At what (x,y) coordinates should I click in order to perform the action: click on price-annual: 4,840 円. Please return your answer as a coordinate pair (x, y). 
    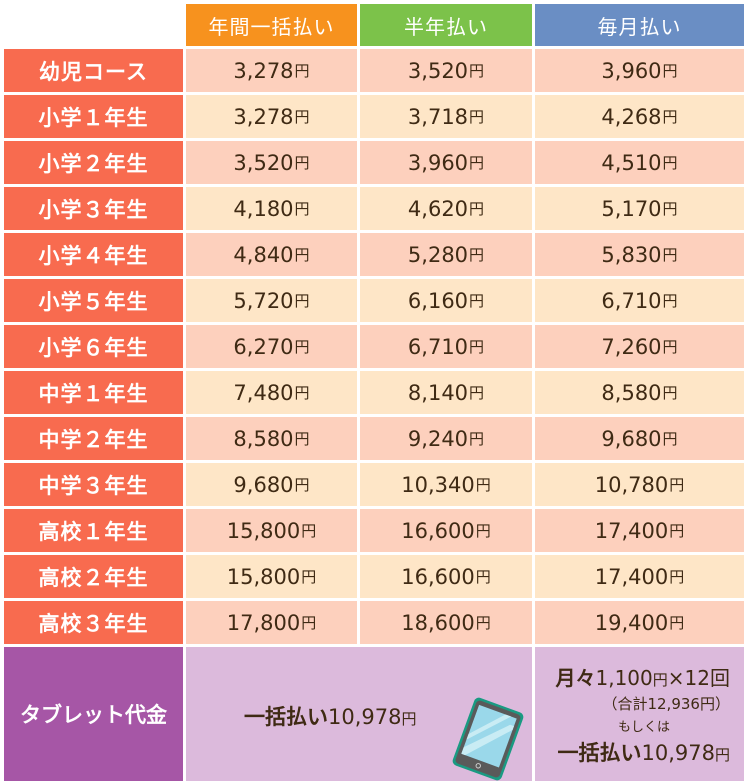
    Looking at the image, I should click on (271, 254).